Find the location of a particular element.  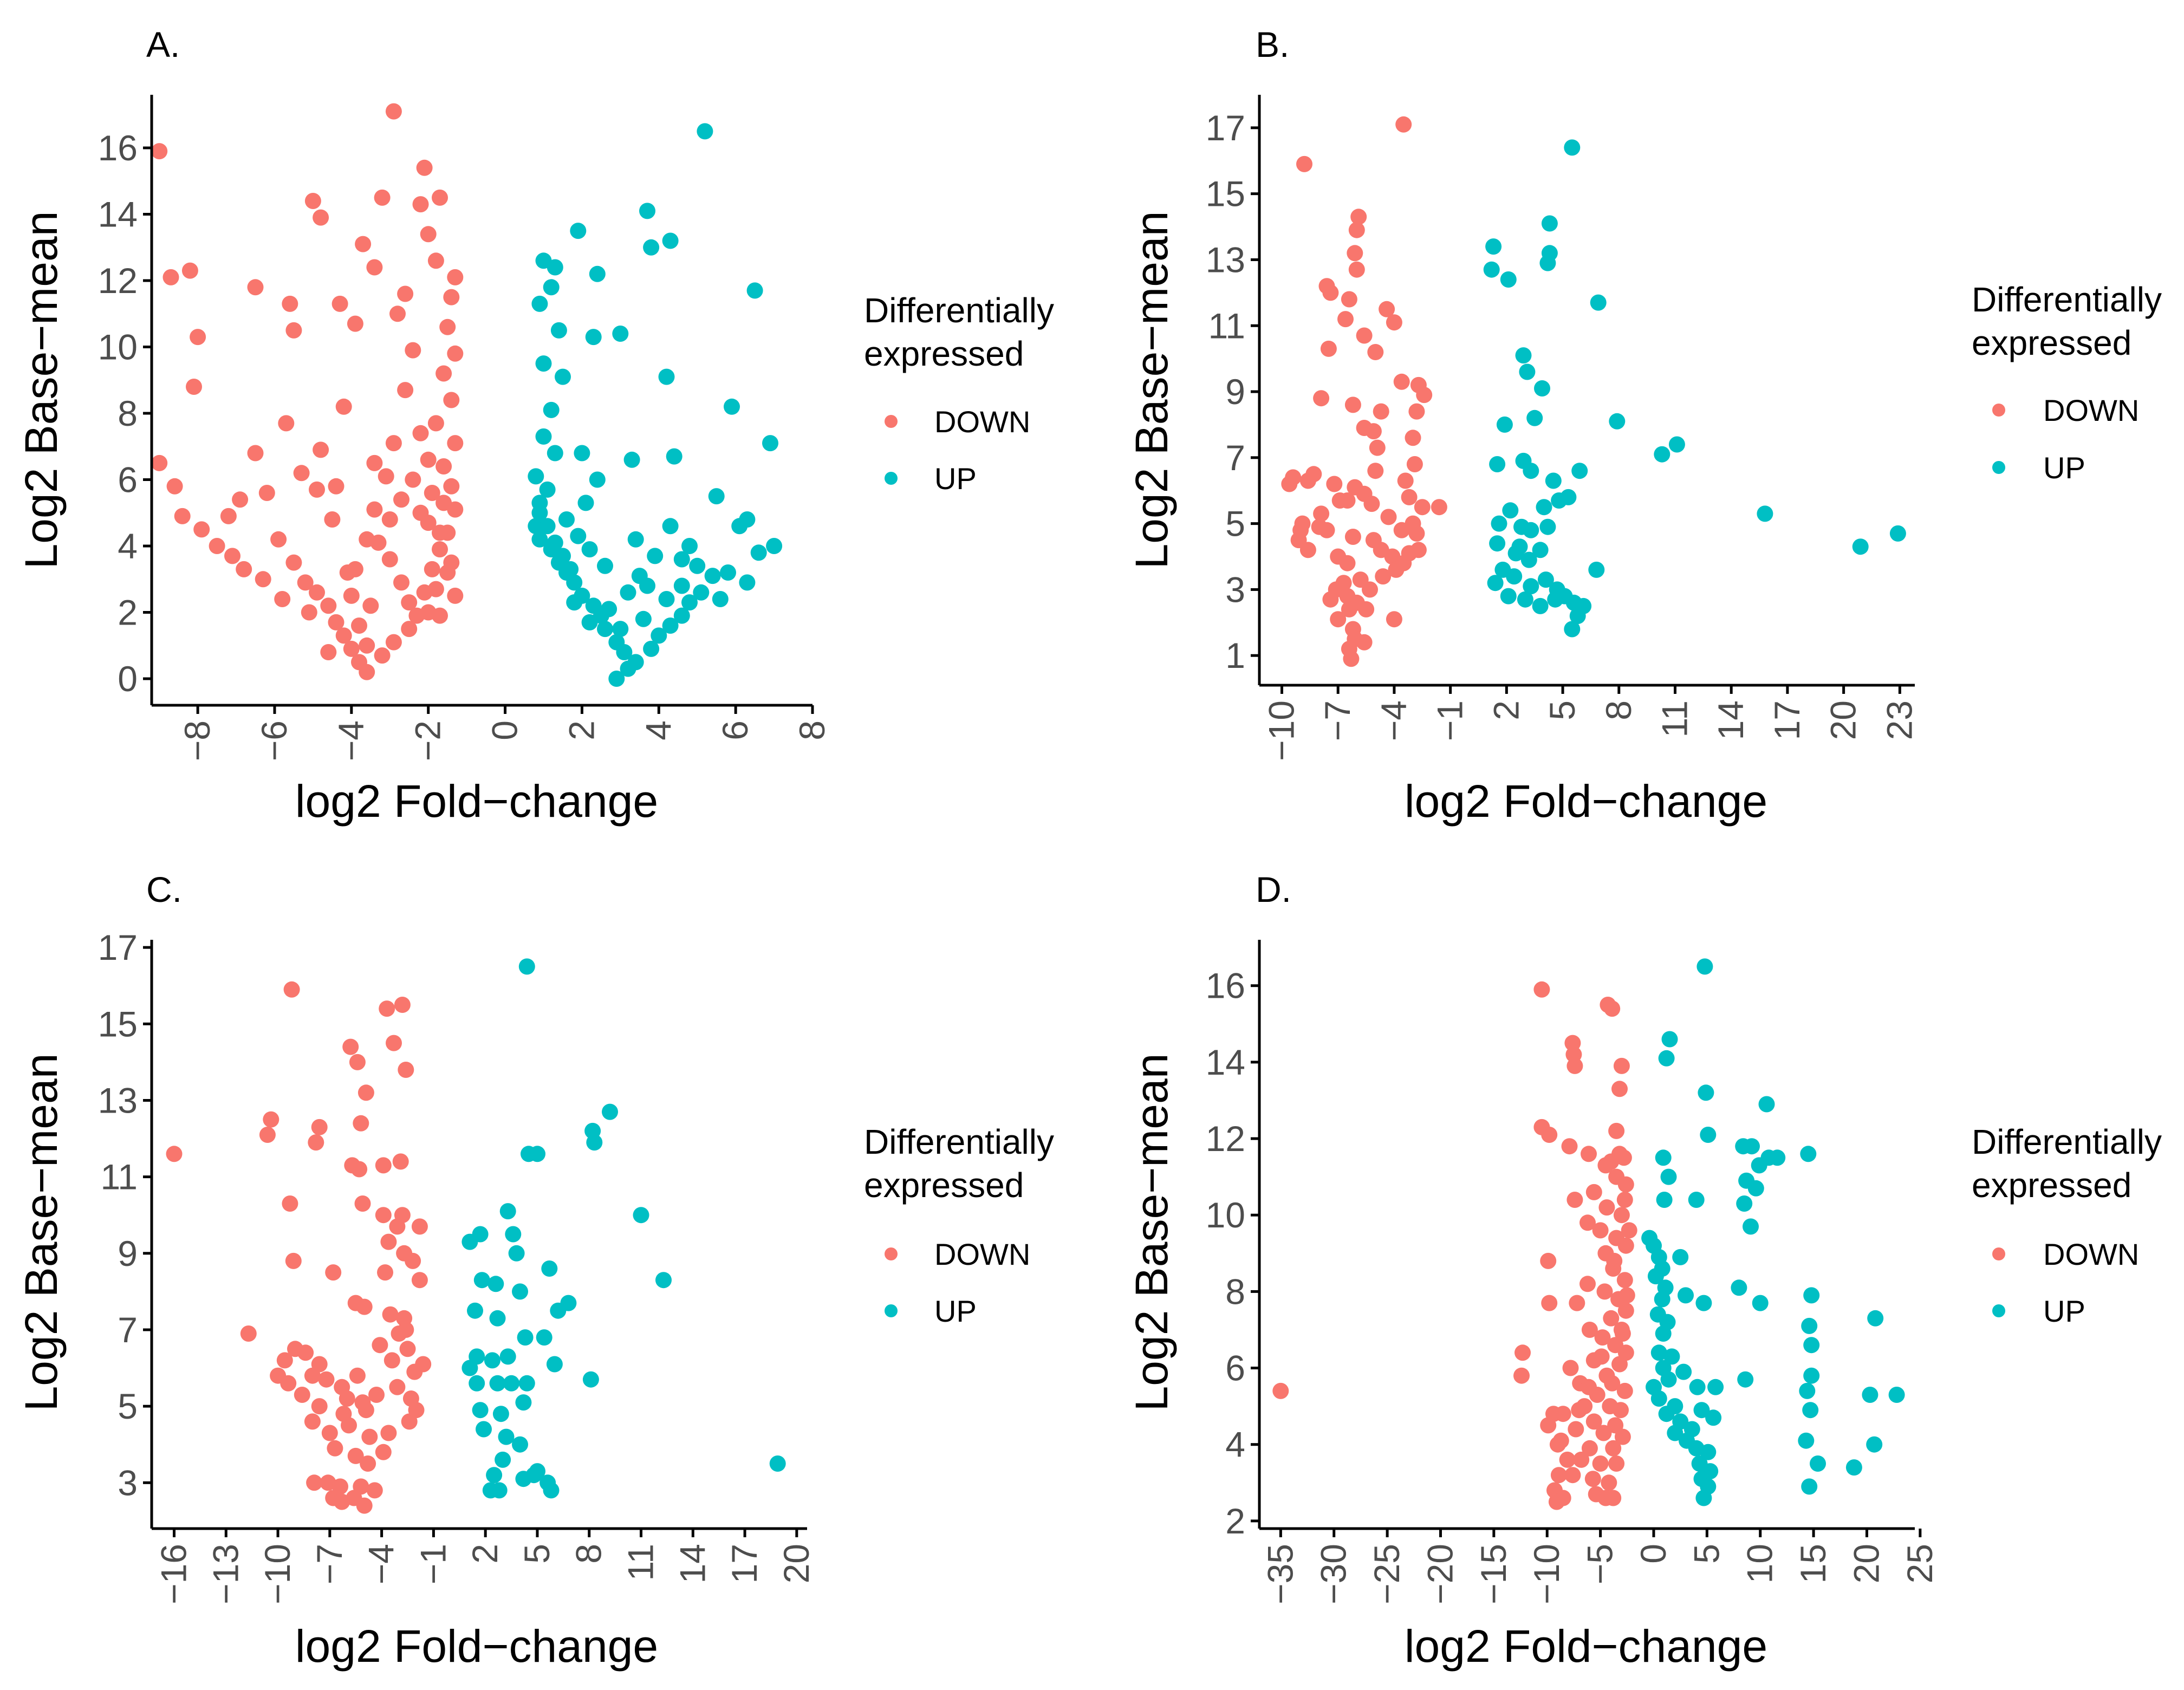

x-tick-label: 14 is located at coordinates (692, 1563).